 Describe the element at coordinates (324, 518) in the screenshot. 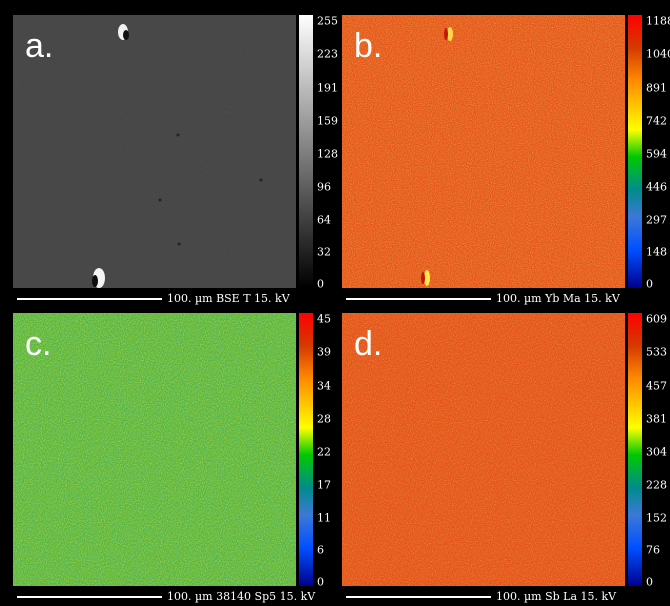

I see `tick-label: 11` at that location.